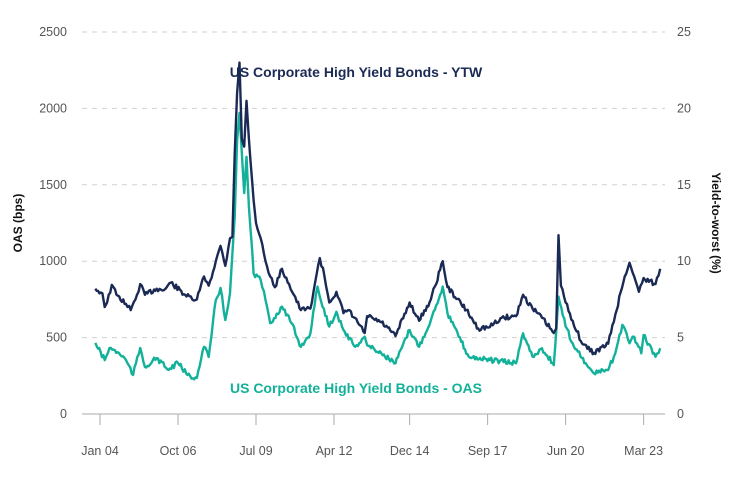 The width and height of the screenshot is (737, 480). I want to click on left-tick-label: 0, so click(63, 414).